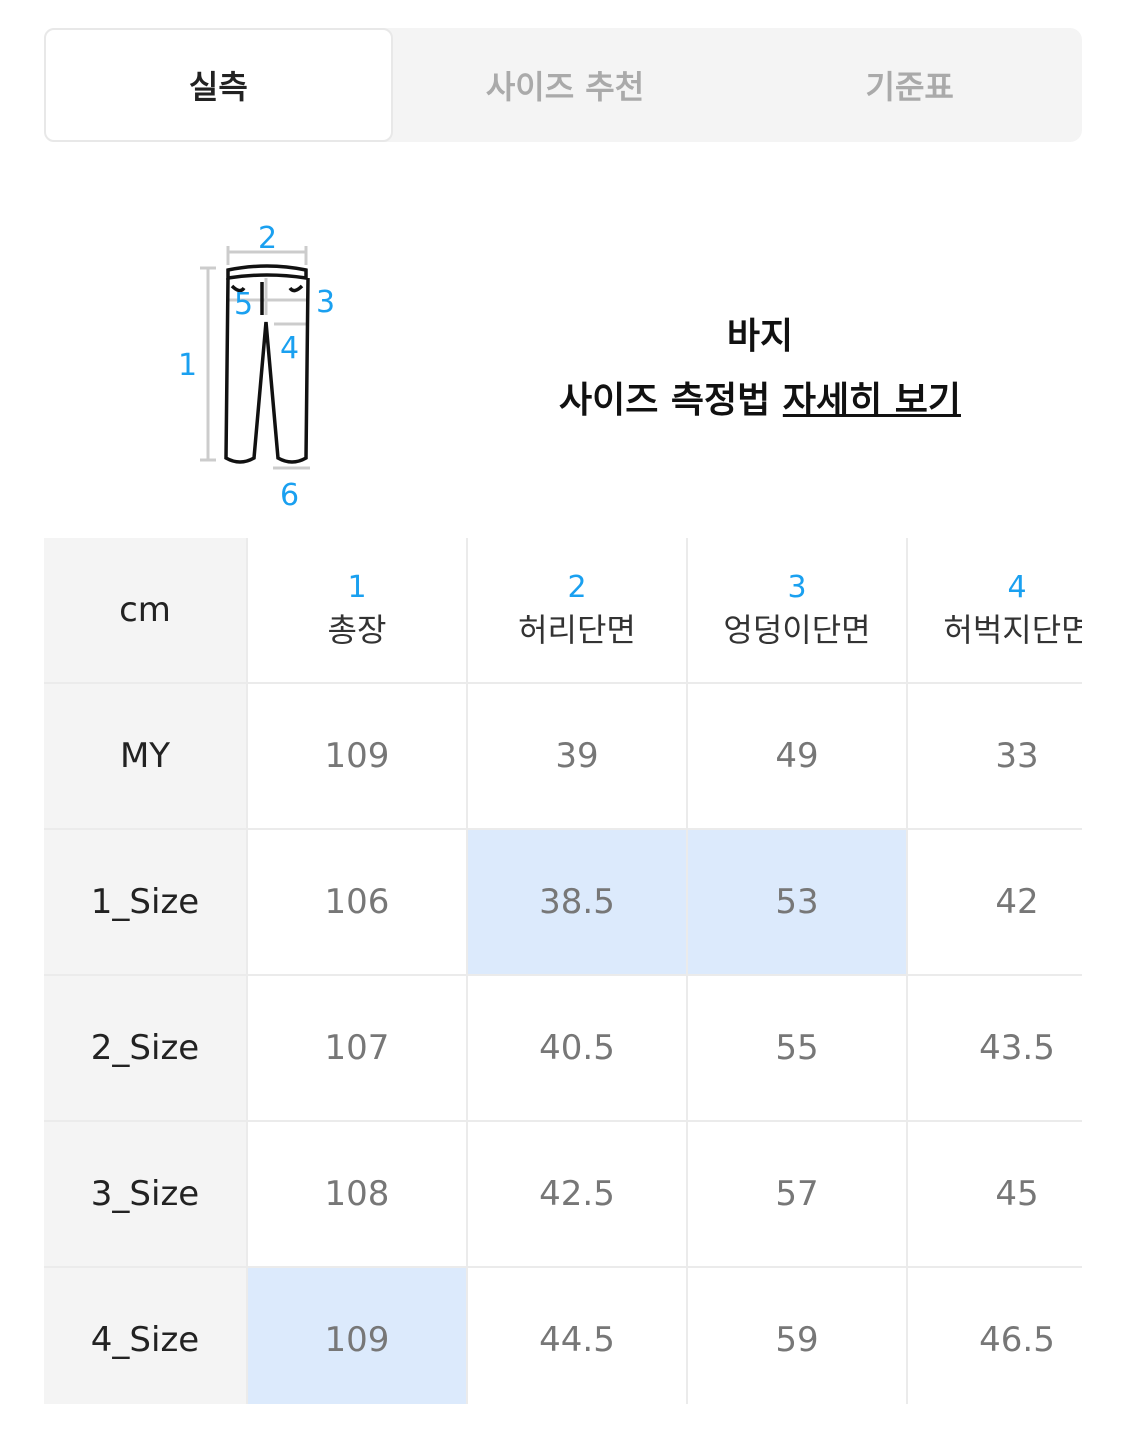 The width and height of the screenshot is (1125, 1451). Describe the element at coordinates (797, 1336) in the screenshot. I see `table-cell: 59` at that location.